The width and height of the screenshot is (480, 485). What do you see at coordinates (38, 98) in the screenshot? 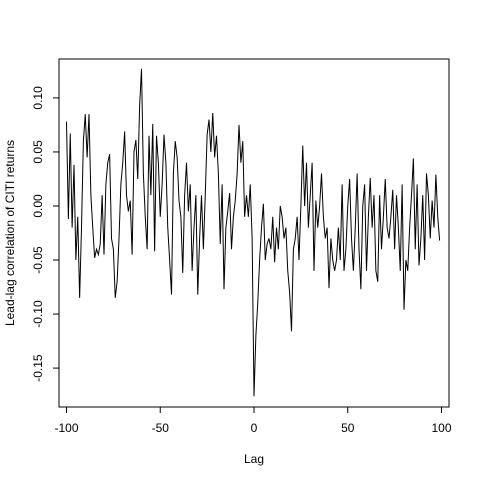
I see `y-tick-label: 0.10` at bounding box center [38, 98].